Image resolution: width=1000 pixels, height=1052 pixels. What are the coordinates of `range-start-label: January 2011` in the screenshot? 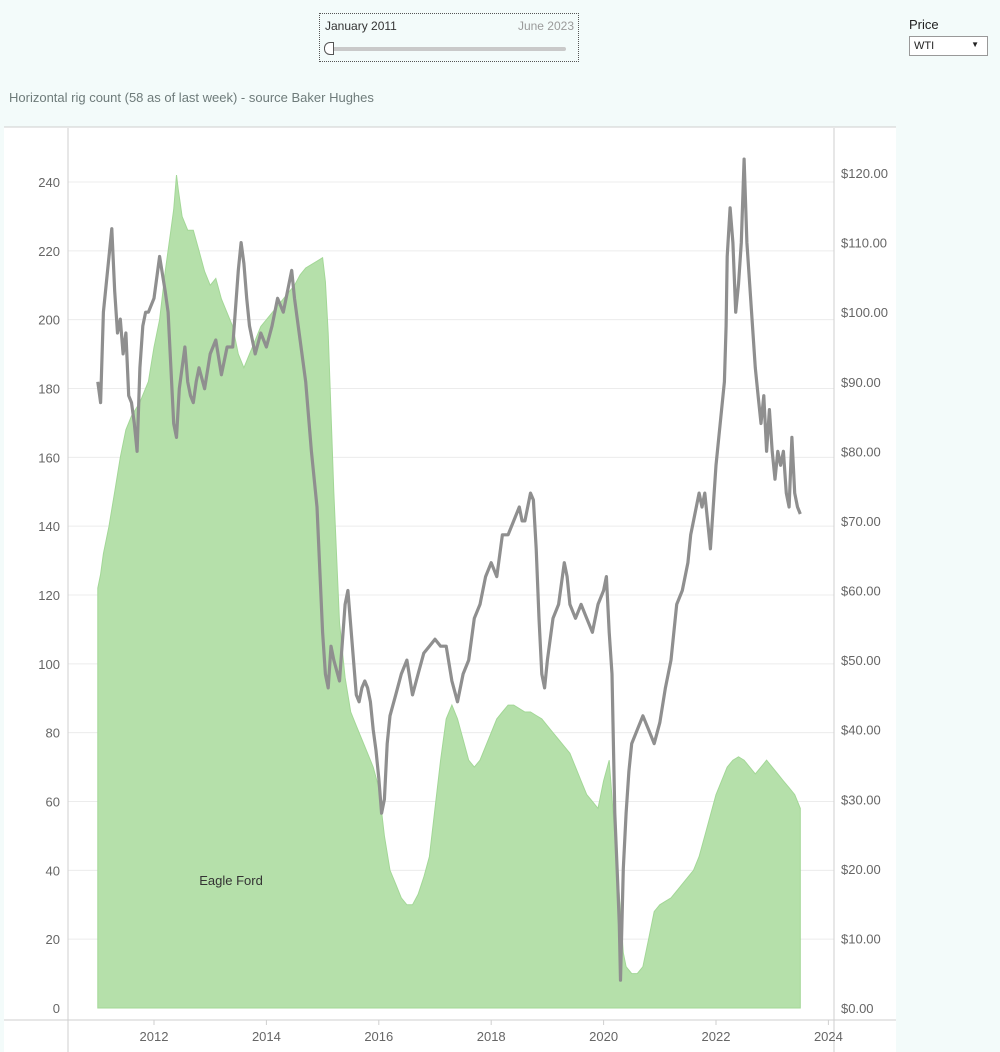 It's located at (361, 26).